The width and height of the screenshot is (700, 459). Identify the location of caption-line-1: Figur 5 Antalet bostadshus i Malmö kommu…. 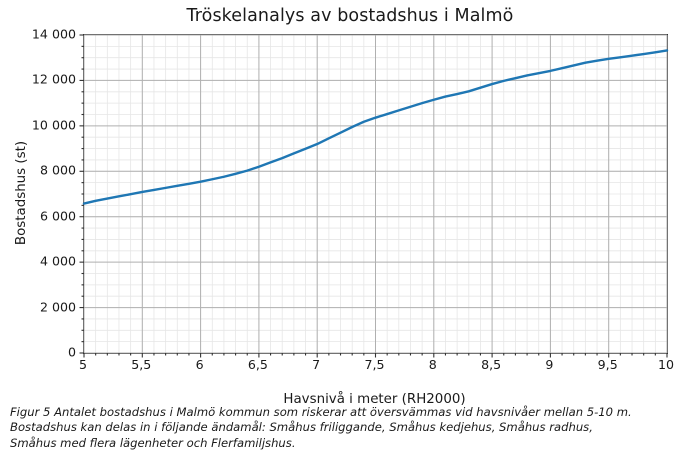
(321, 412).